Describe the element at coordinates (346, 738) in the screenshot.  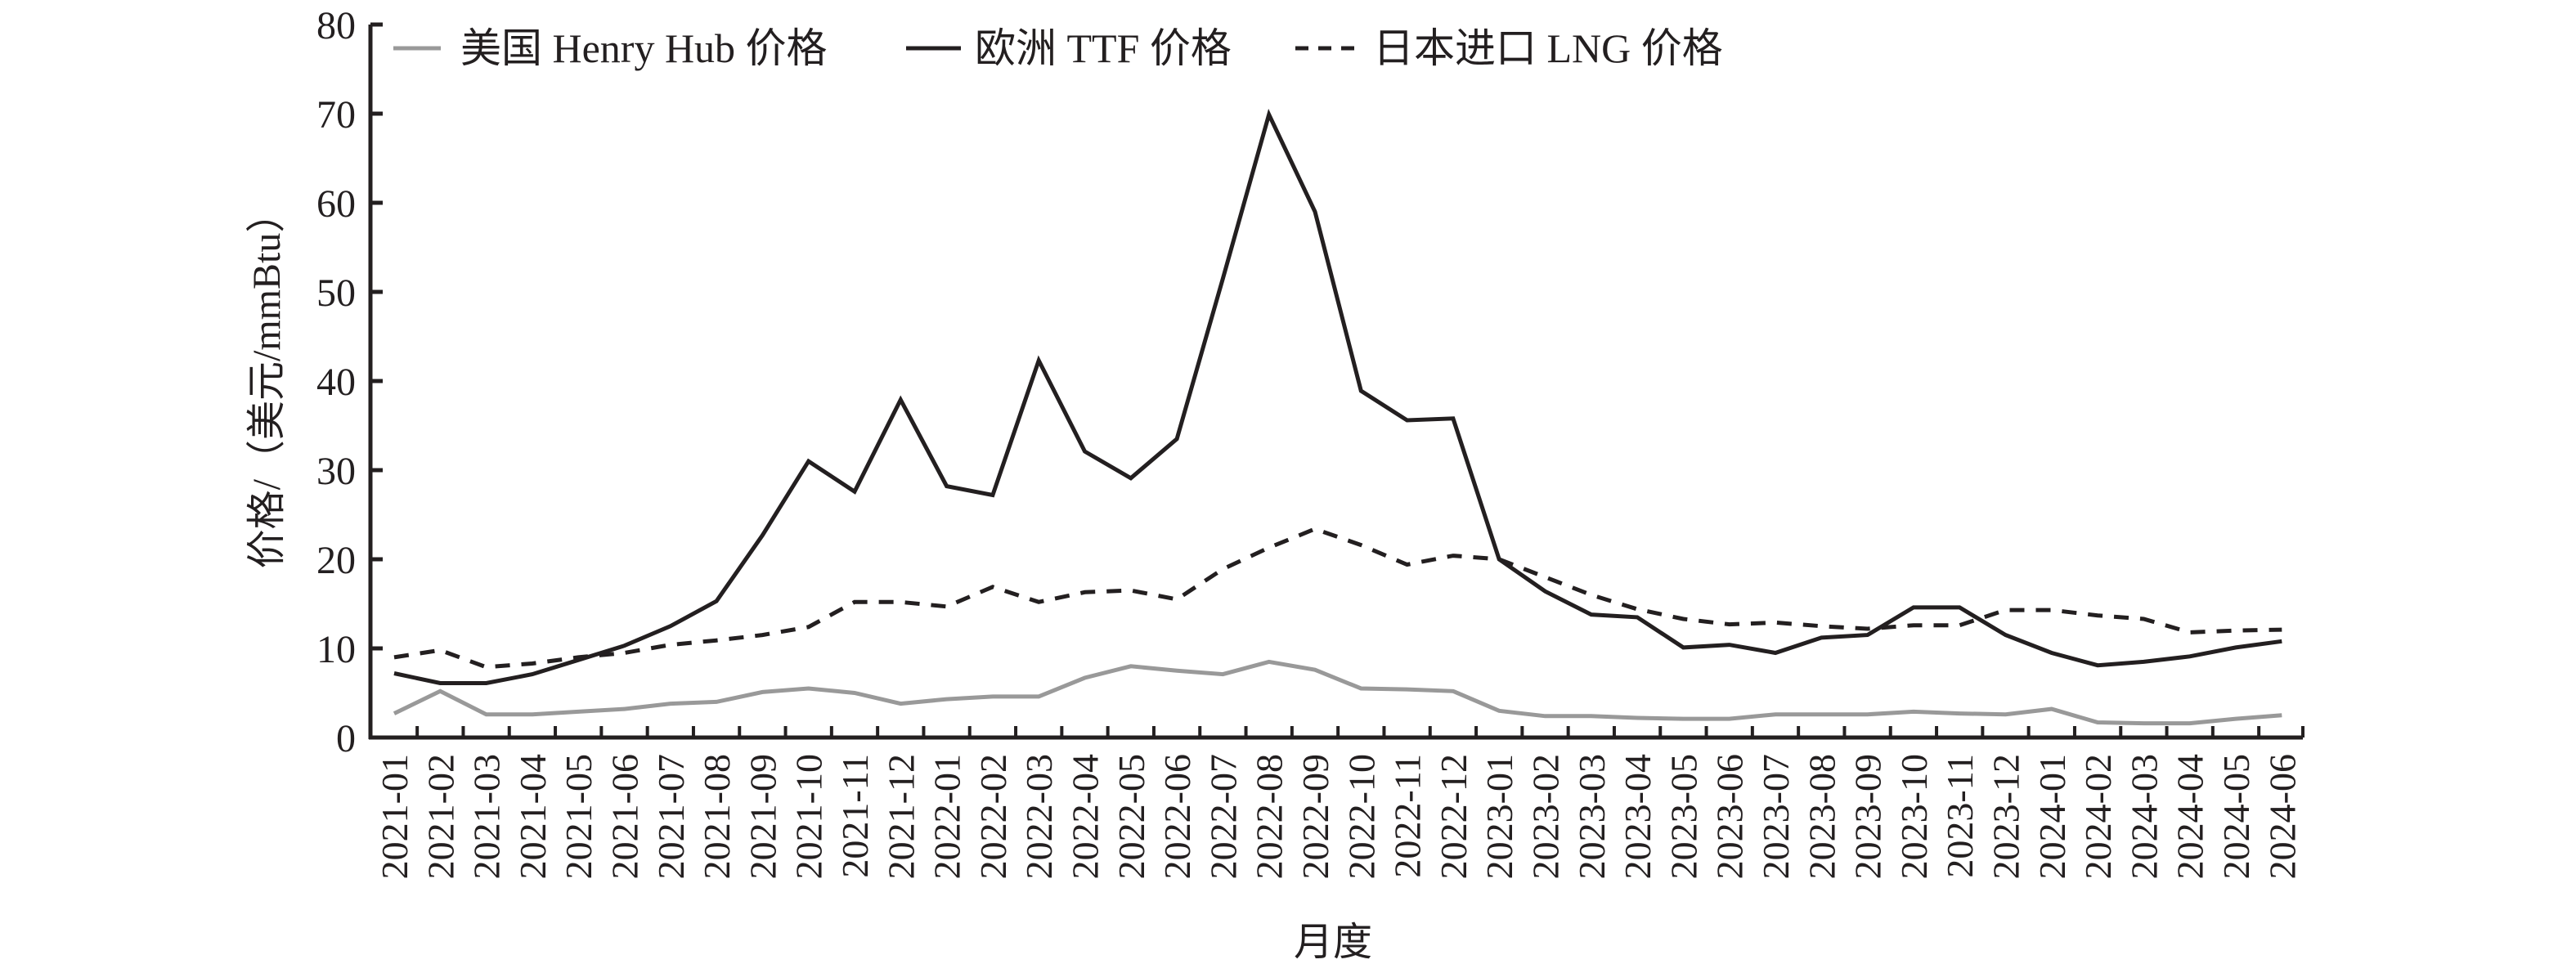
I see `y-tick-label: 0` at that location.